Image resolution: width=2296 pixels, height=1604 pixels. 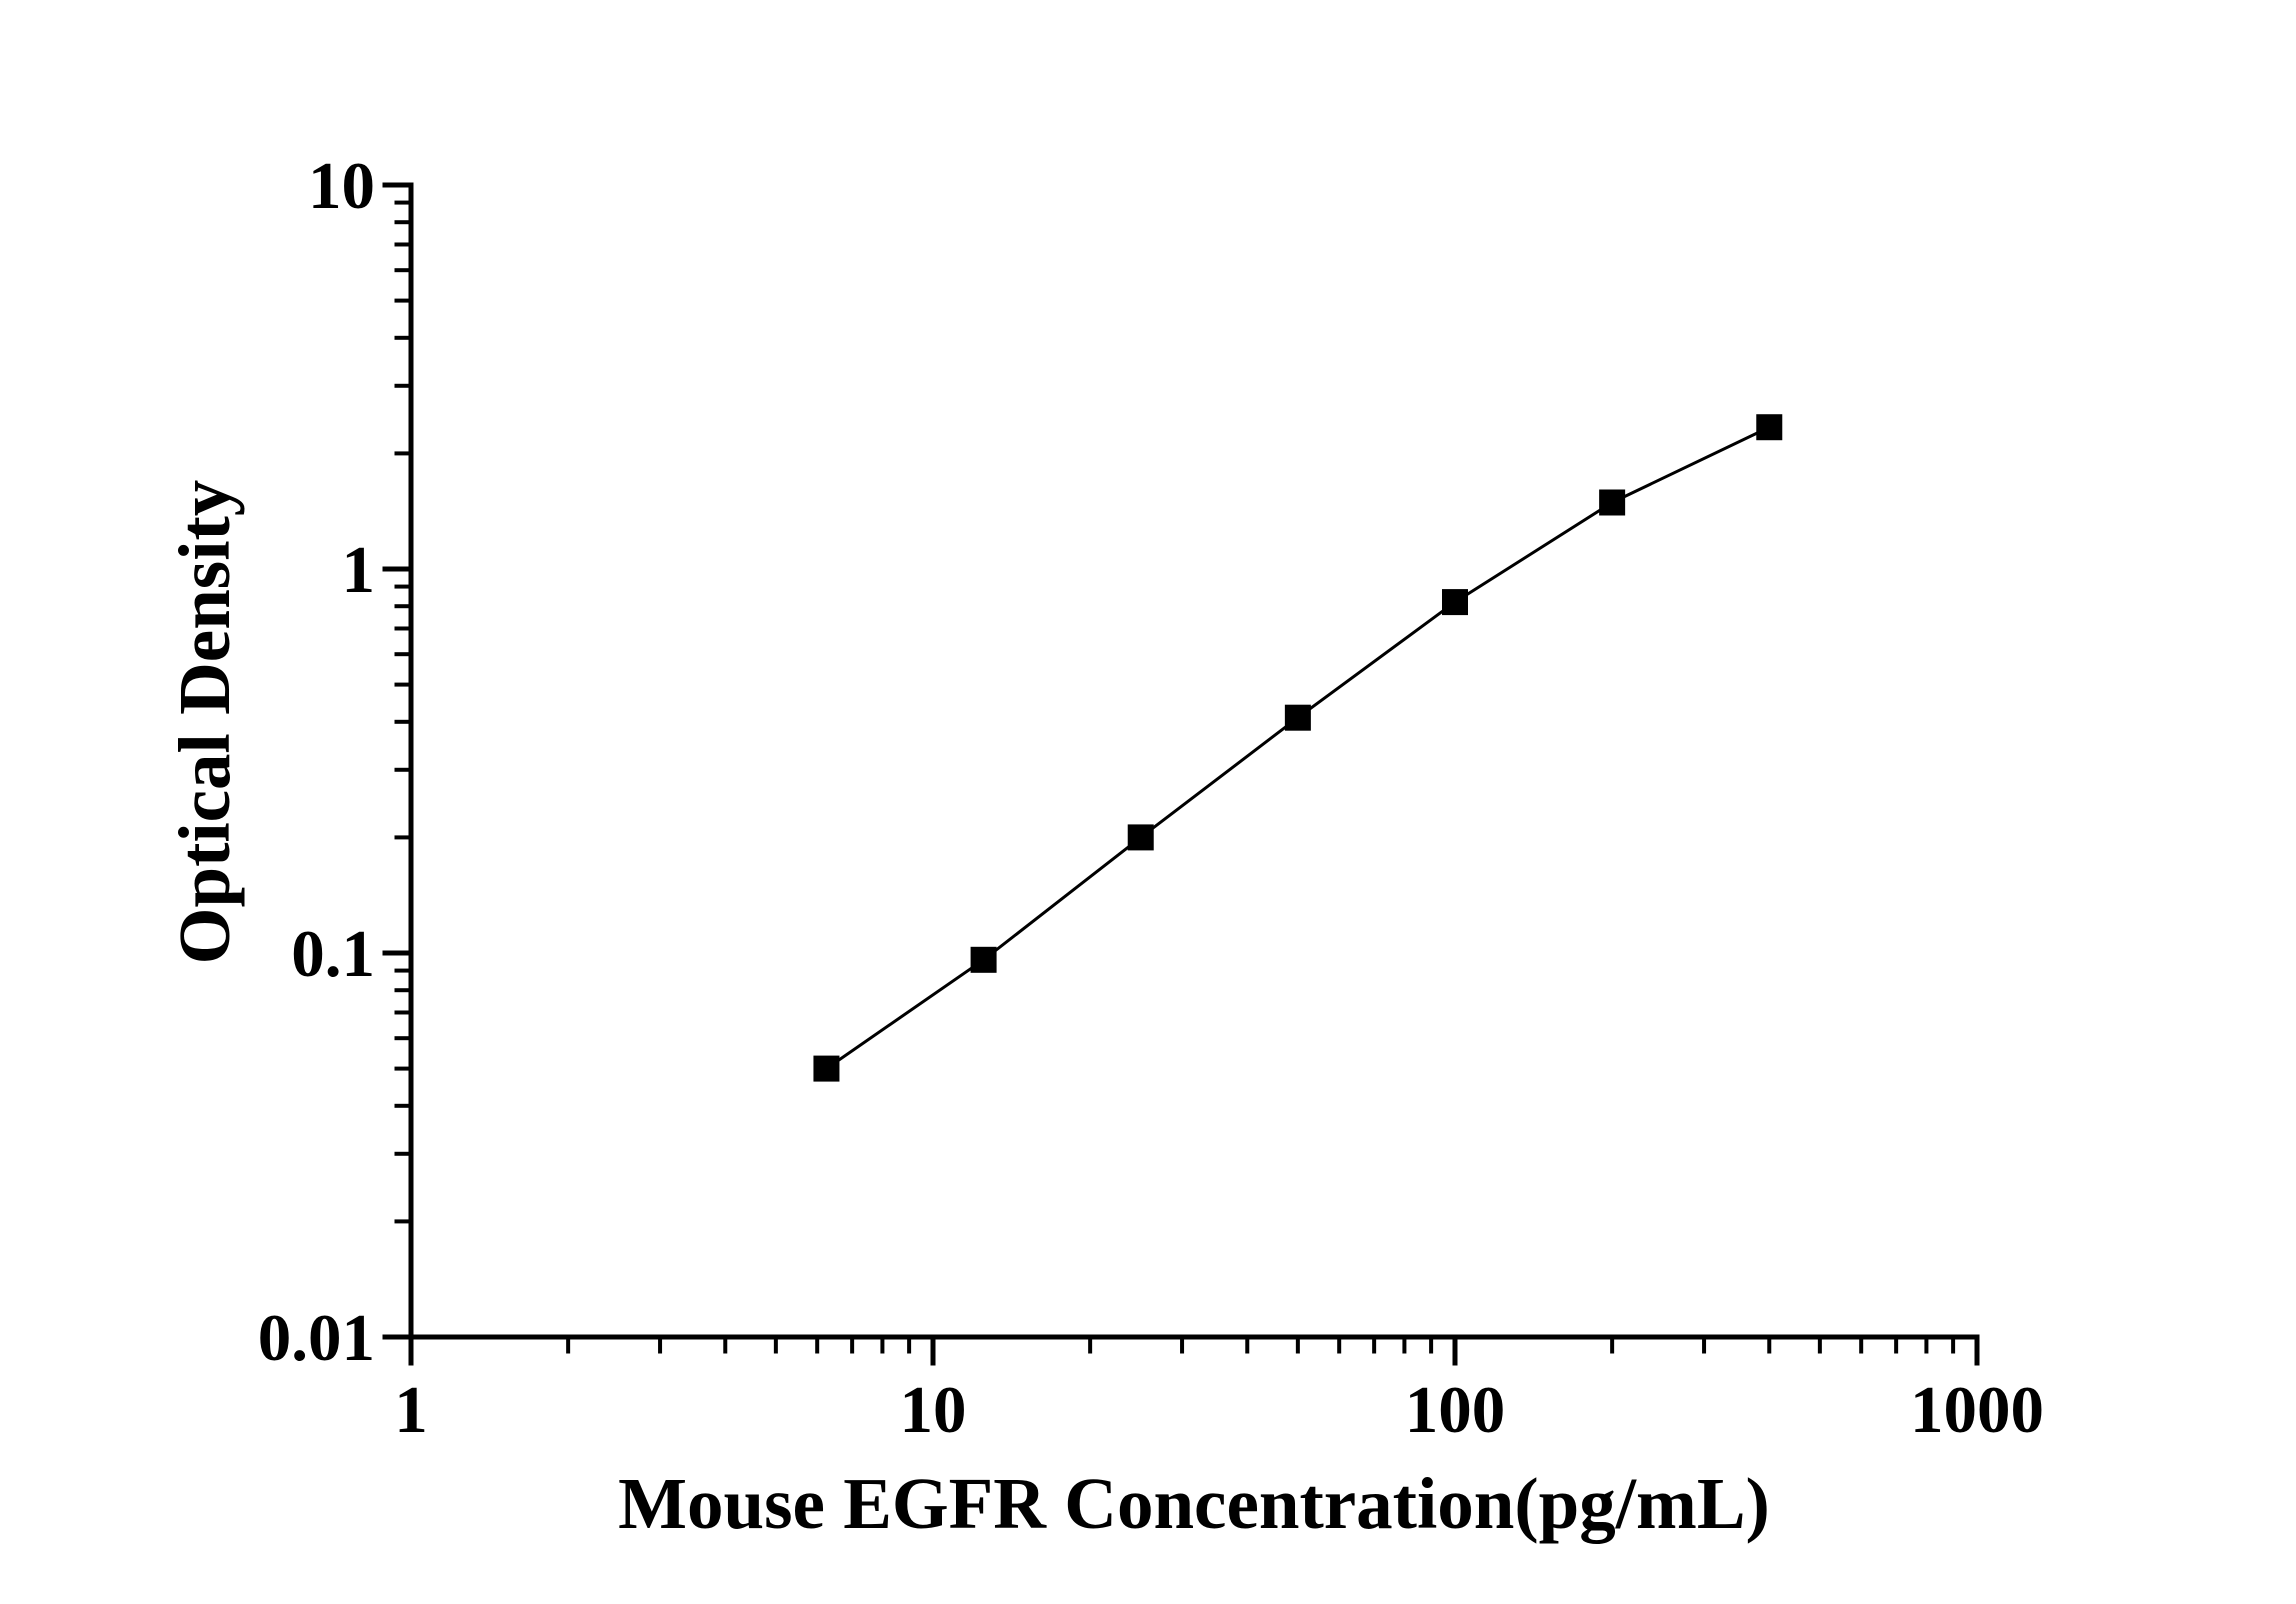 What do you see at coordinates (1194, 1503) in the screenshot?
I see `x-axis-title: Mouse EGFR Concentration(pg/mL)` at bounding box center [1194, 1503].